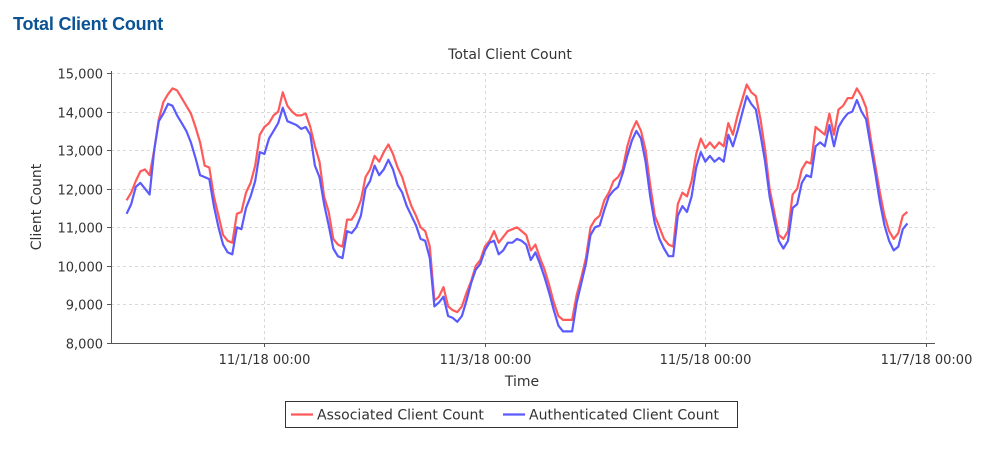 This screenshot has height=455, width=1008. I want to click on y-tick-label: 11,000, so click(81, 229).